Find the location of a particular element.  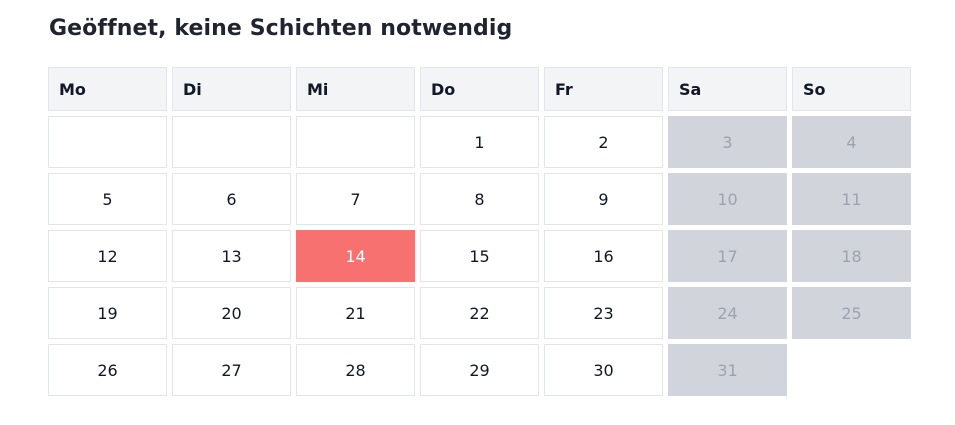

day-cell: 22 is located at coordinates (479, 313).